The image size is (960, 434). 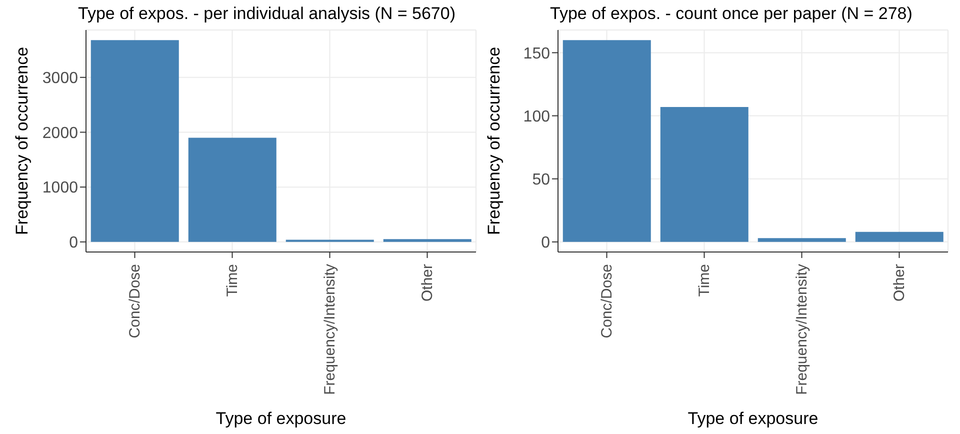 What do you see at coordinates (541, 180) in the screenshot?
I see `y-tick-label: 50` at bounding box center [541, 180].